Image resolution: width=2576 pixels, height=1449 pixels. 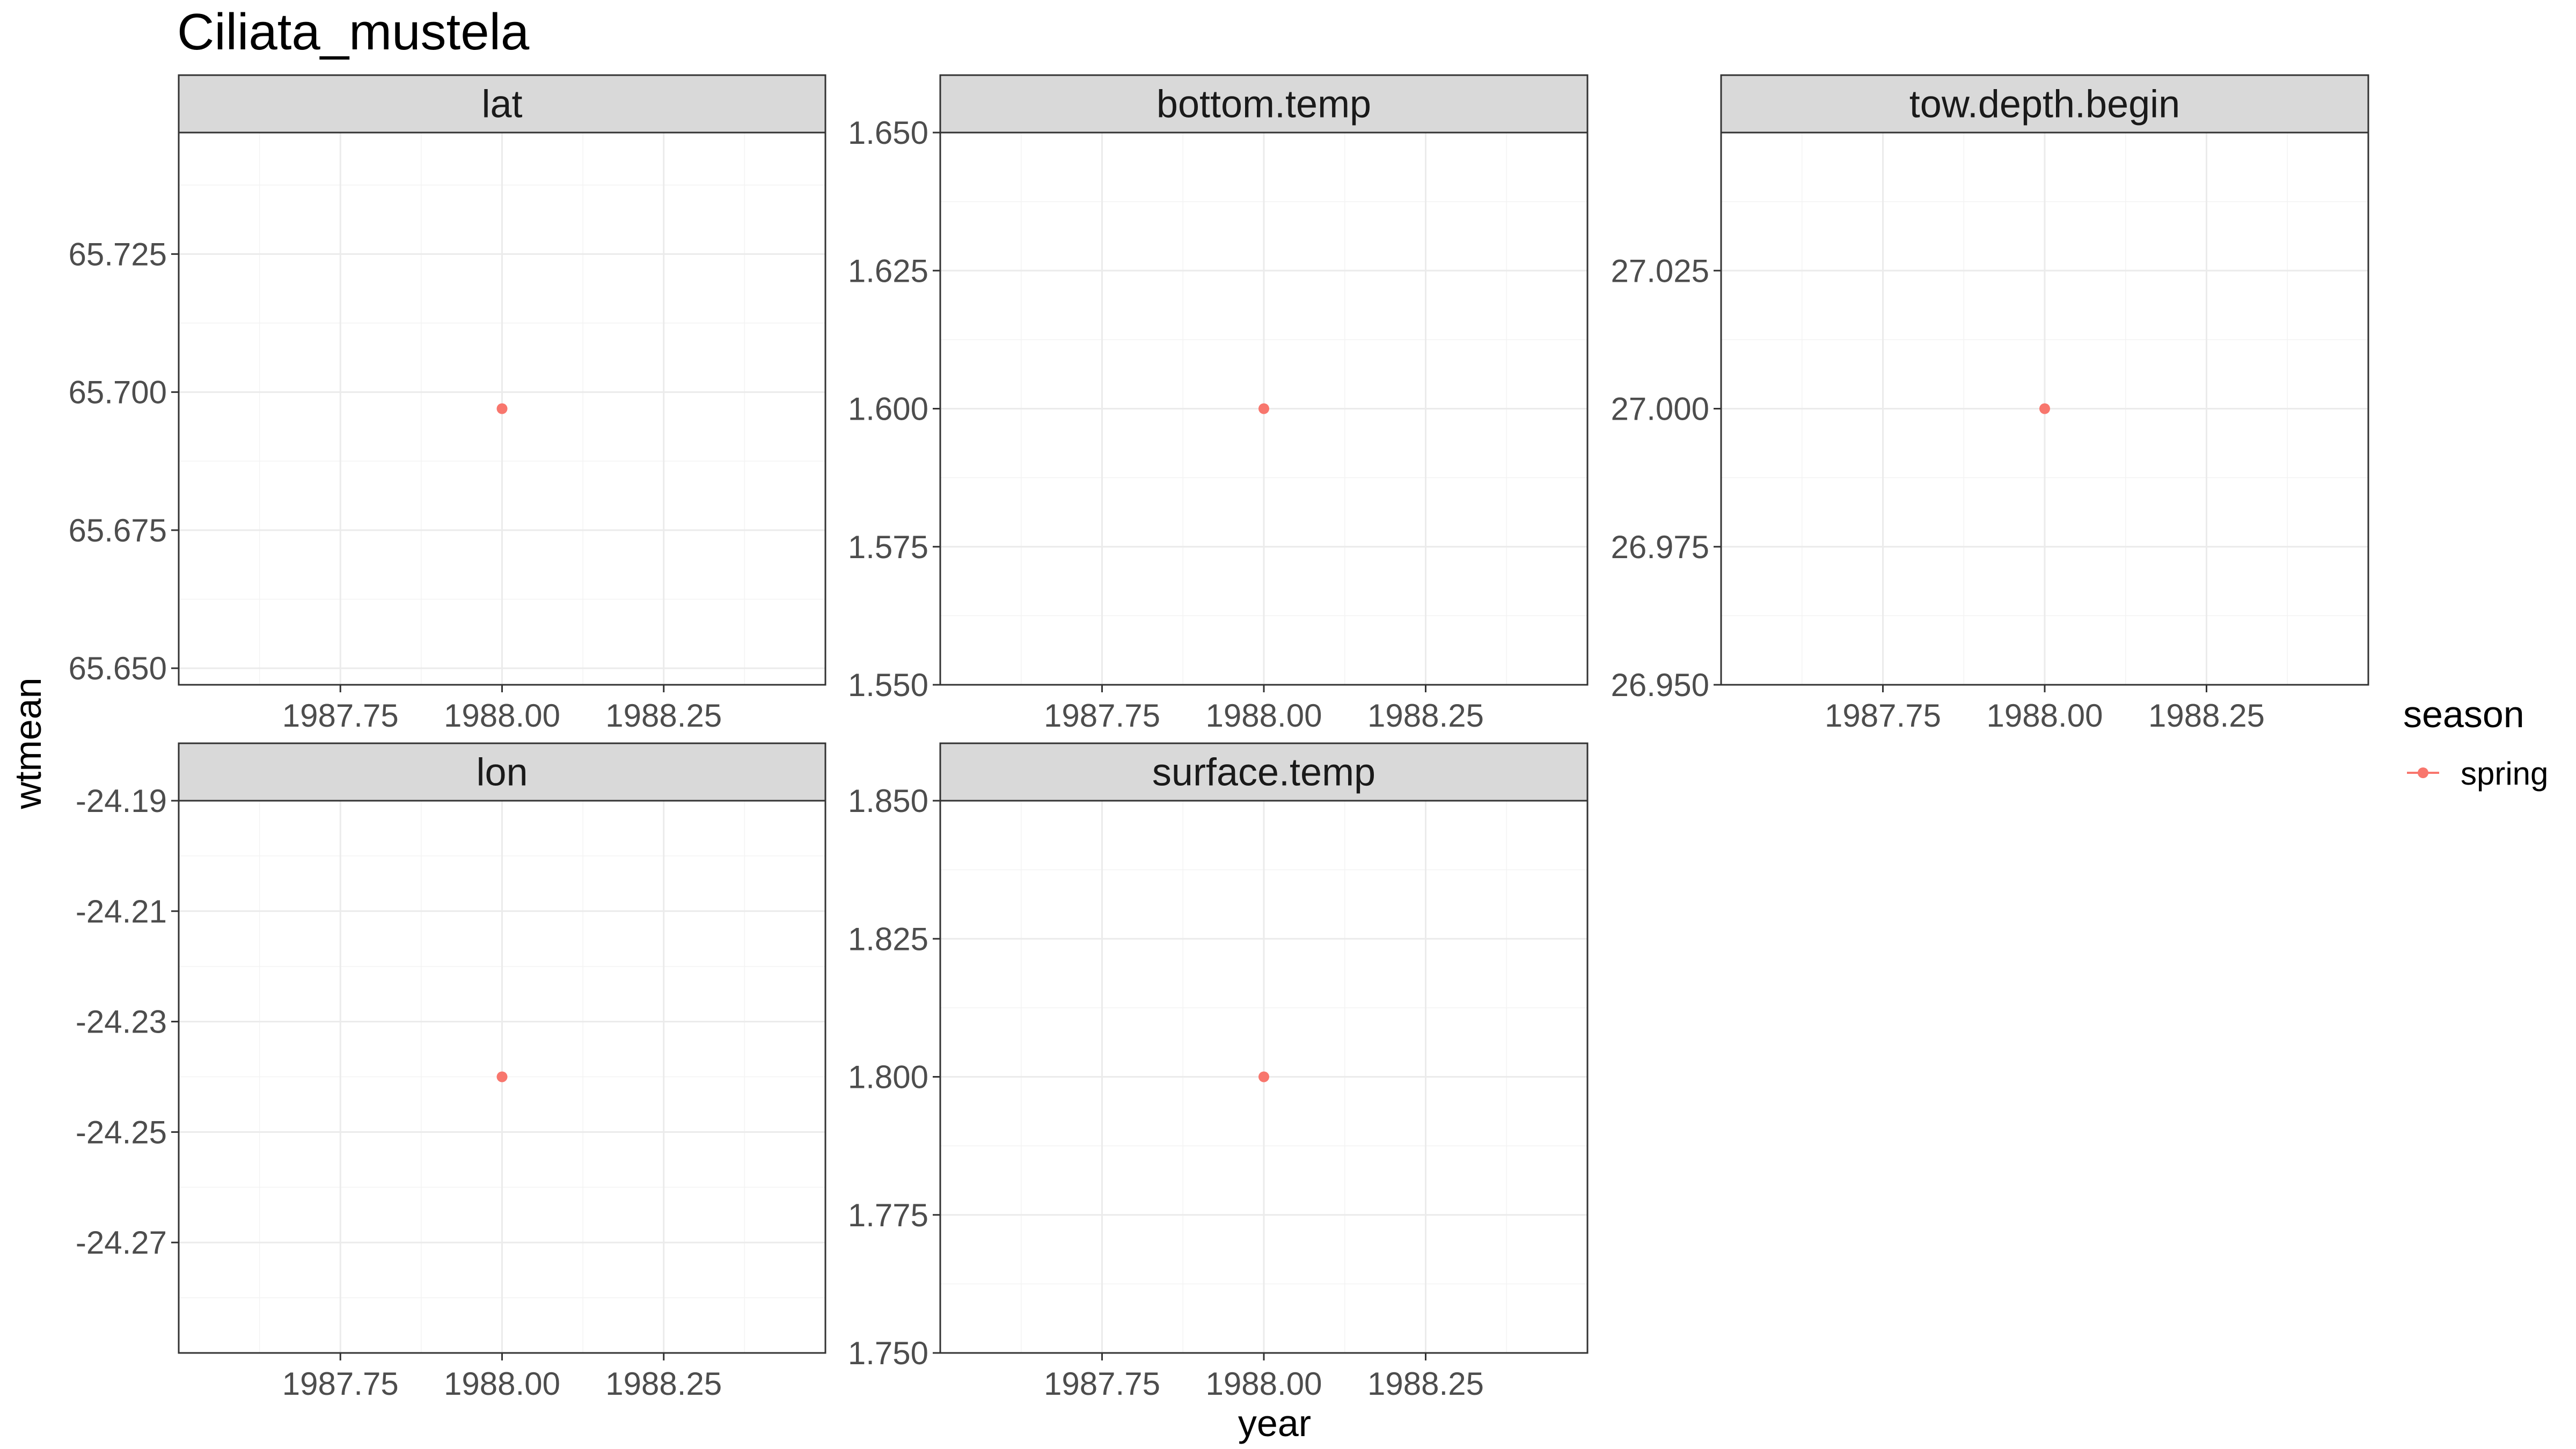 I want to click on y-tick-label: 1.650, so click(x=888, y=133).